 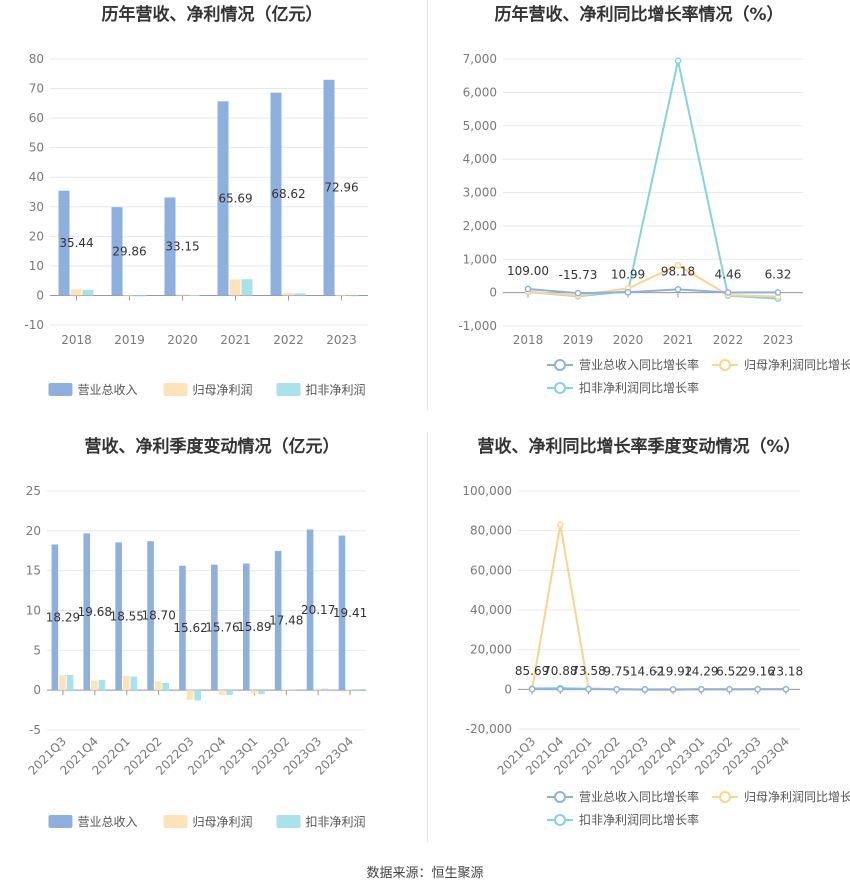 What do you see at coordinates (36, 118) in the screenshot?
I see `y-tick-label: 60` at bounding box center [36, 118].